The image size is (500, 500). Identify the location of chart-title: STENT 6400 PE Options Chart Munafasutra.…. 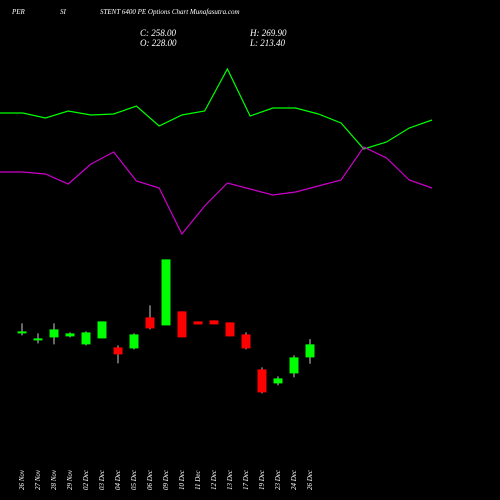
(170, 12).